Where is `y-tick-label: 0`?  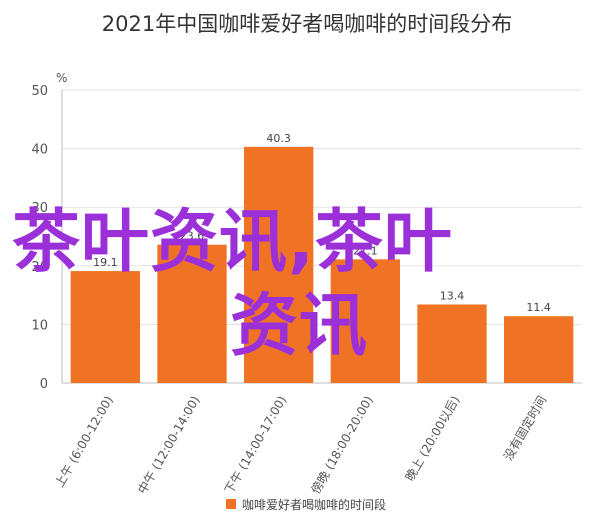
y-tick-label: 0 is located at coordinates (44, 384).